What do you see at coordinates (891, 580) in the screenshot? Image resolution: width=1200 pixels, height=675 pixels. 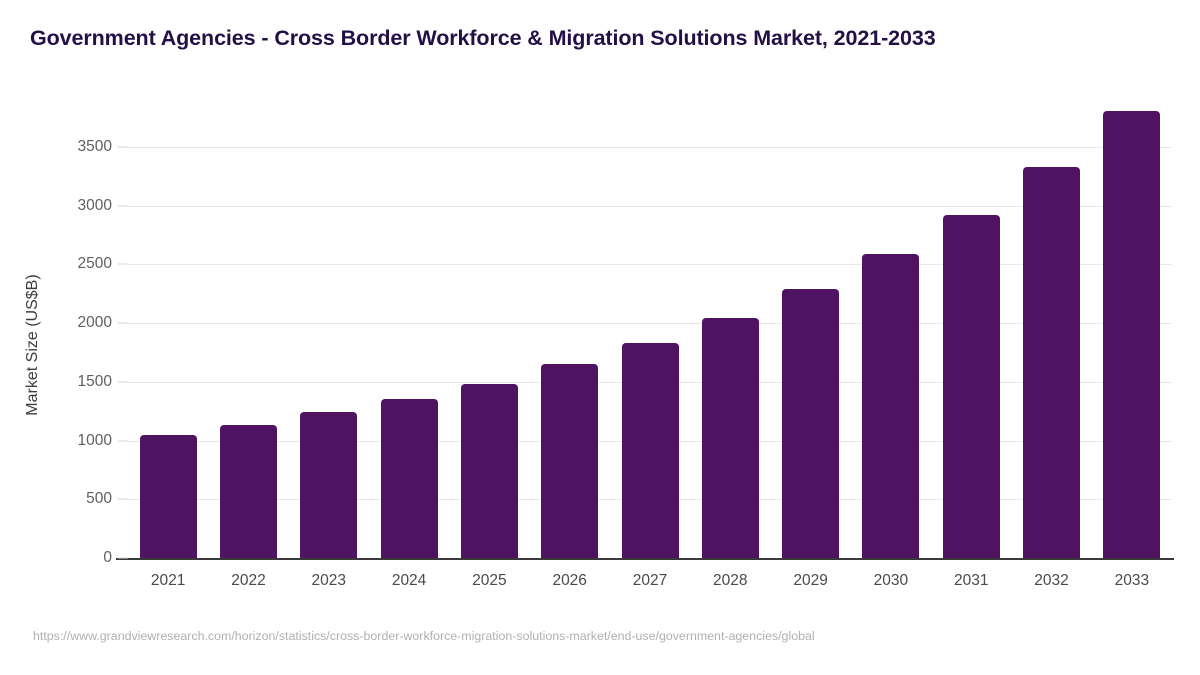 I see `x-axis-tick-label-2030: 2030` at bounding box center [891, 580].